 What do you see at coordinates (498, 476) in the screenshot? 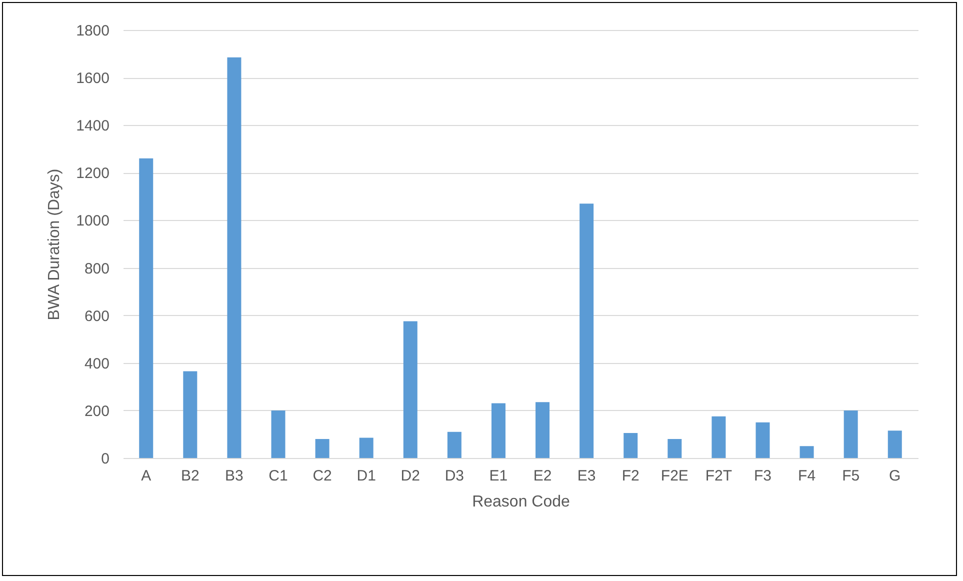
I see `x-tick-label: E1` at bounding box center [498, 476].